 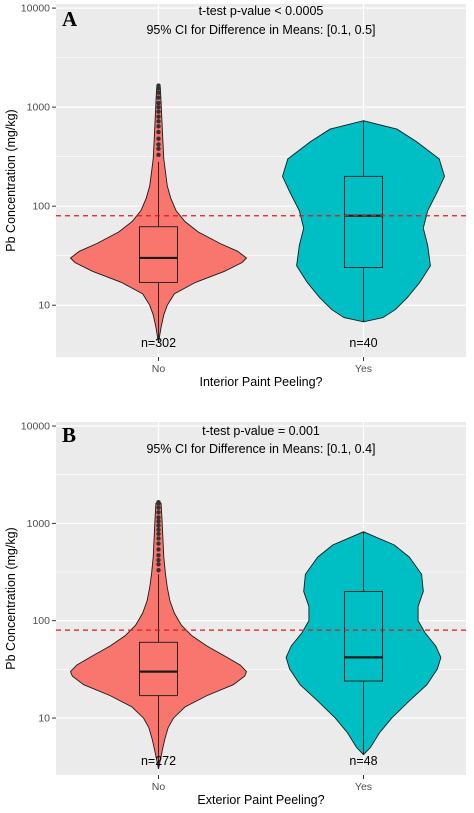 I want to click on count-labels: n=302 n=40, so click(x=259, y=343).